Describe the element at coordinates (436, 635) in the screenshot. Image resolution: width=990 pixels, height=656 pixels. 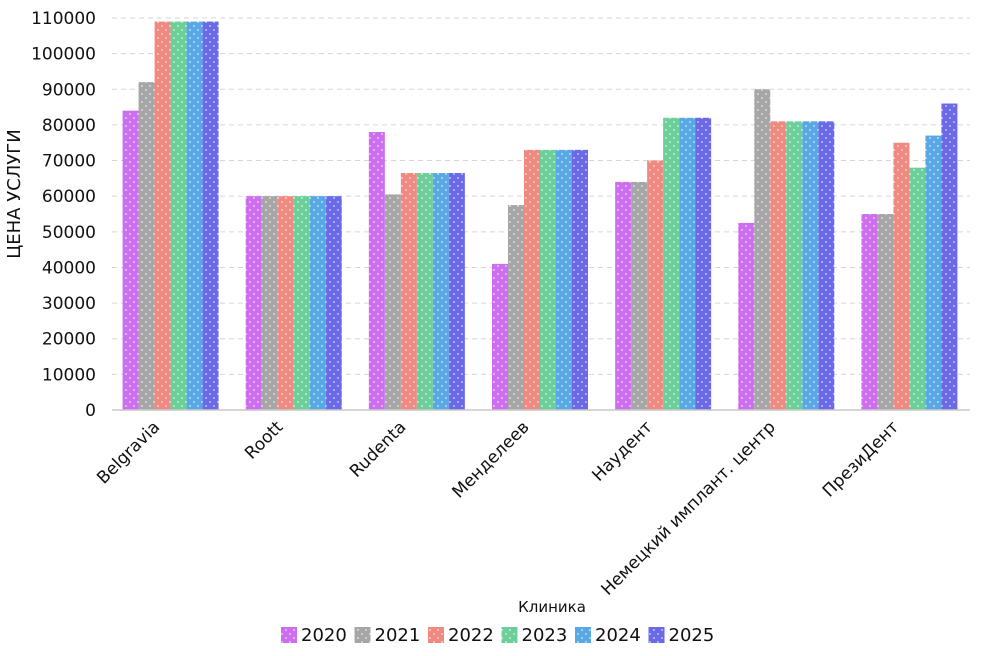
I see `legend-swatch-2022` at that location.